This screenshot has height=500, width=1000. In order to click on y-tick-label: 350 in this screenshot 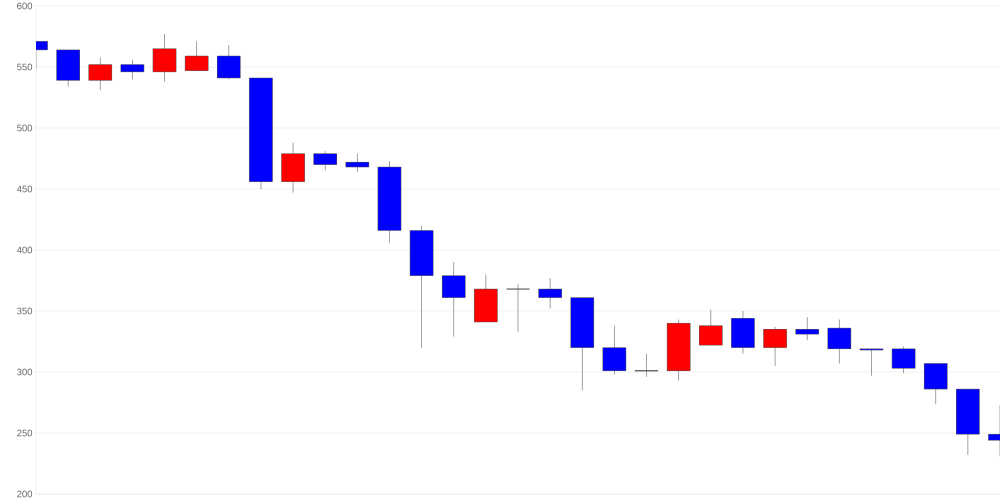, I will do `click(24, 311)`.